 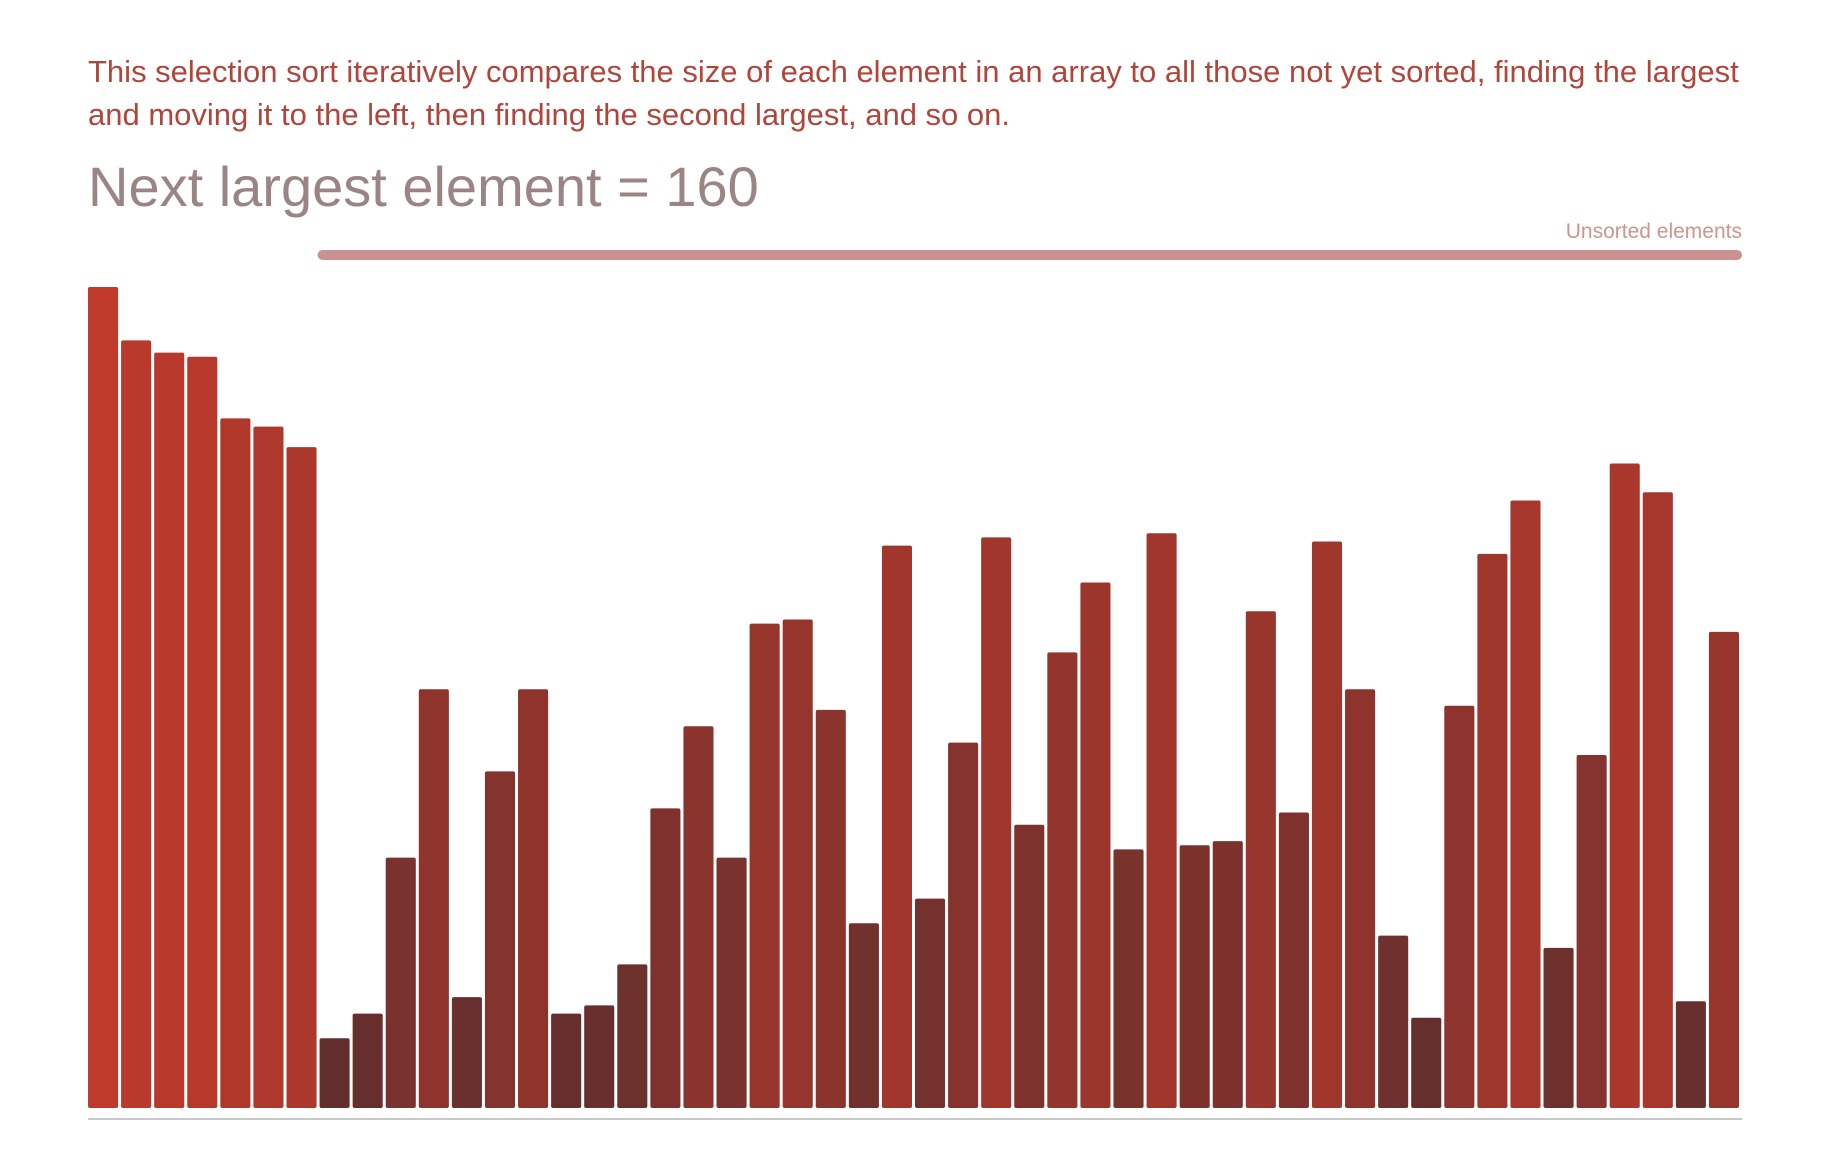 What do you see at coordinates (1653, 231) in the screenshot?
I see `unsorted-elements-label: Unsorted elements` at bounding box center [1653, 231].